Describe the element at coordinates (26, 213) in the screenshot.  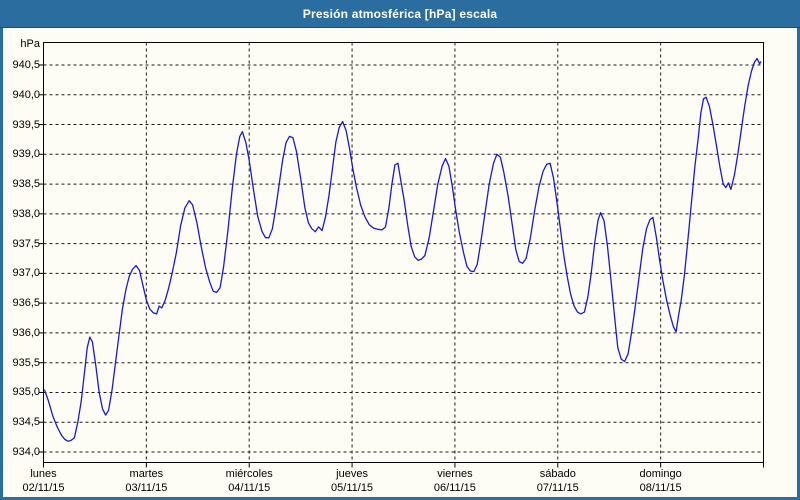
I see `y-tick-label: 938,0` at that location.